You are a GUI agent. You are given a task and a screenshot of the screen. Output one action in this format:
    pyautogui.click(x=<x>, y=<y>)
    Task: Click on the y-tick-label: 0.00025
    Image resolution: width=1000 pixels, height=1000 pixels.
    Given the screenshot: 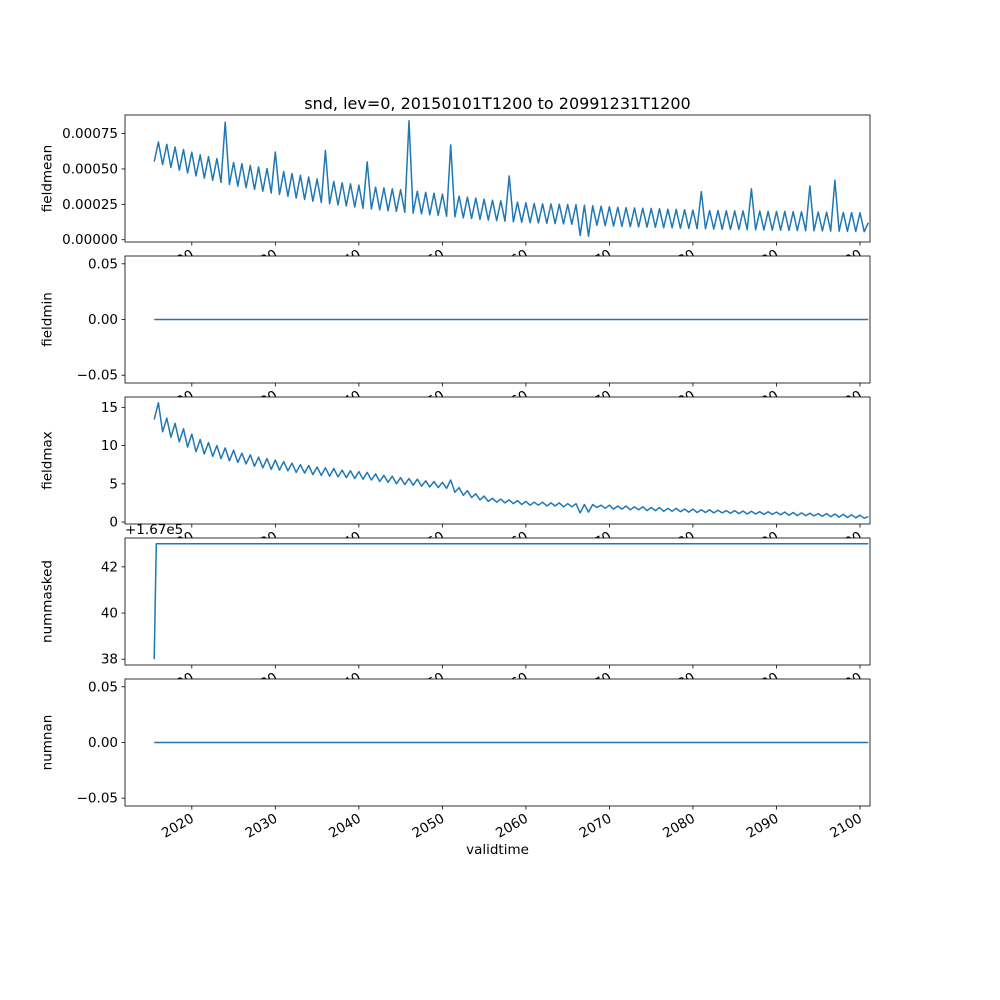 What is the action you would take?
    pyautogui.click(x=90, y=205)
    